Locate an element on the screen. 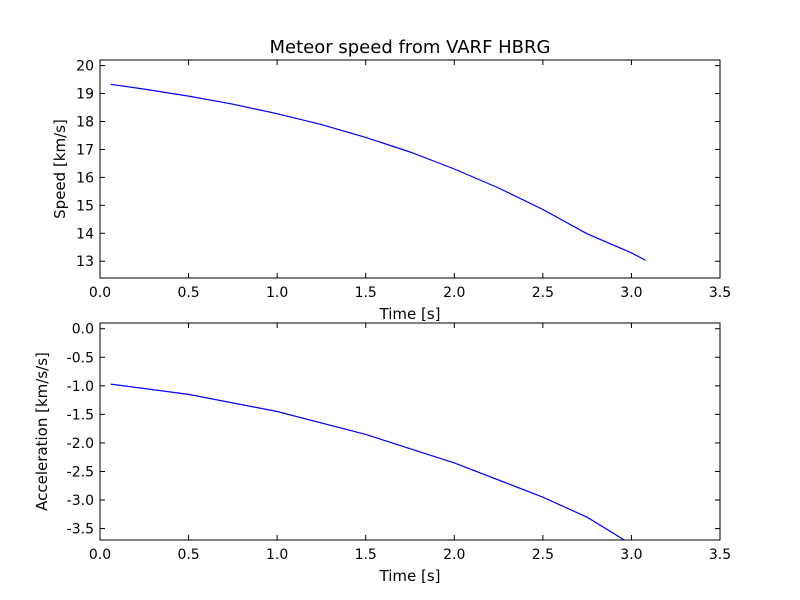  acceleration-x-tick-label: 3.0 is located at coordinates (631, 555).